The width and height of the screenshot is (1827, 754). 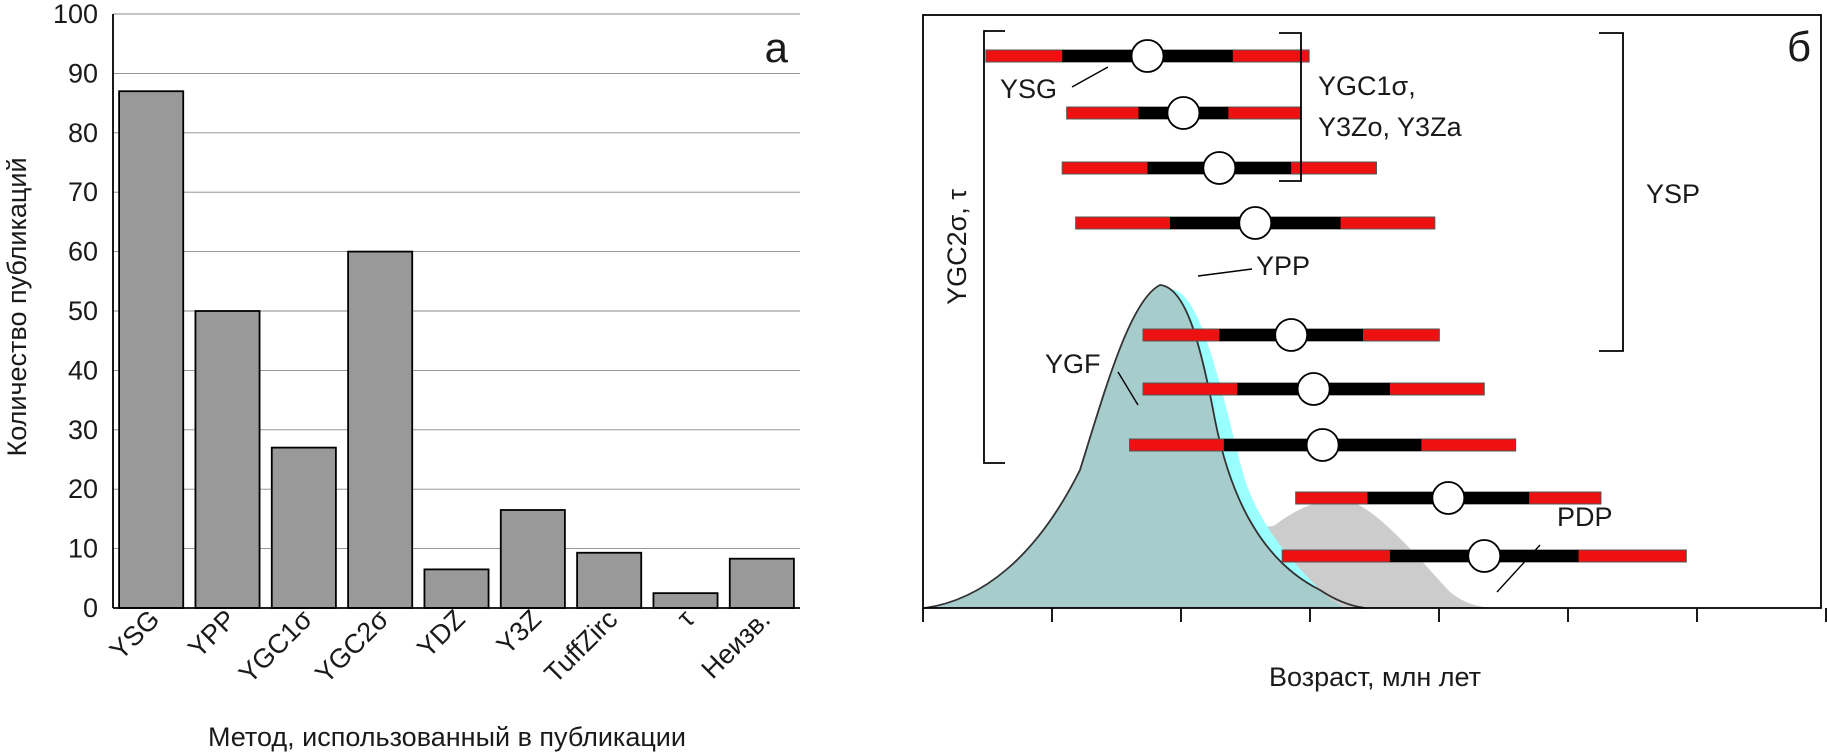 What do you see at coordinates (211, 633) in the screenshot?
I see `x-tick-label: YPP` at bounding box center [211, 633].